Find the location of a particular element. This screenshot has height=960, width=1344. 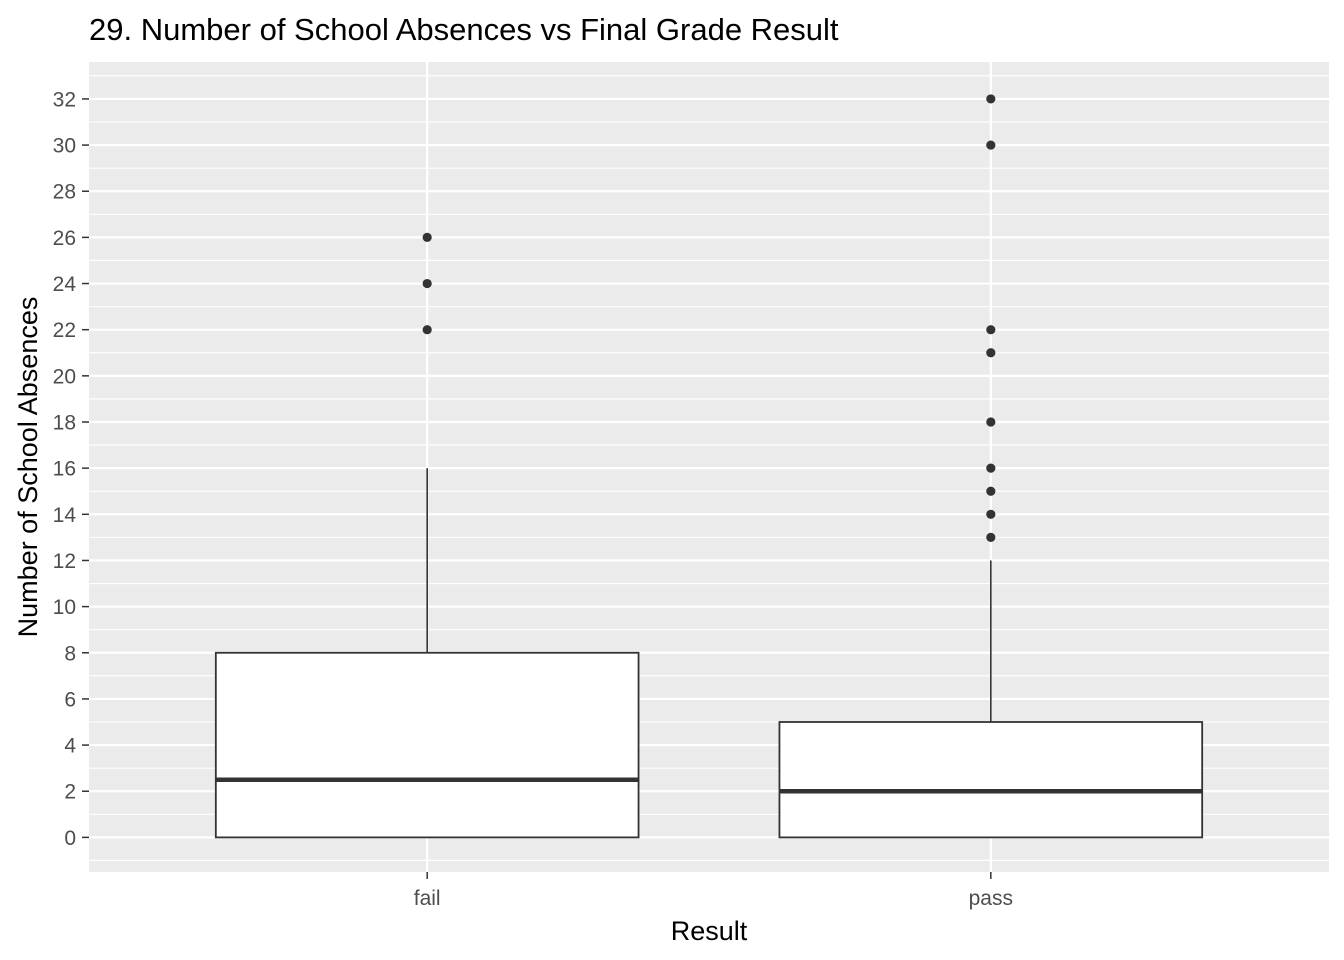

y-tick-label: 10 is located at coordinates (64, 607).